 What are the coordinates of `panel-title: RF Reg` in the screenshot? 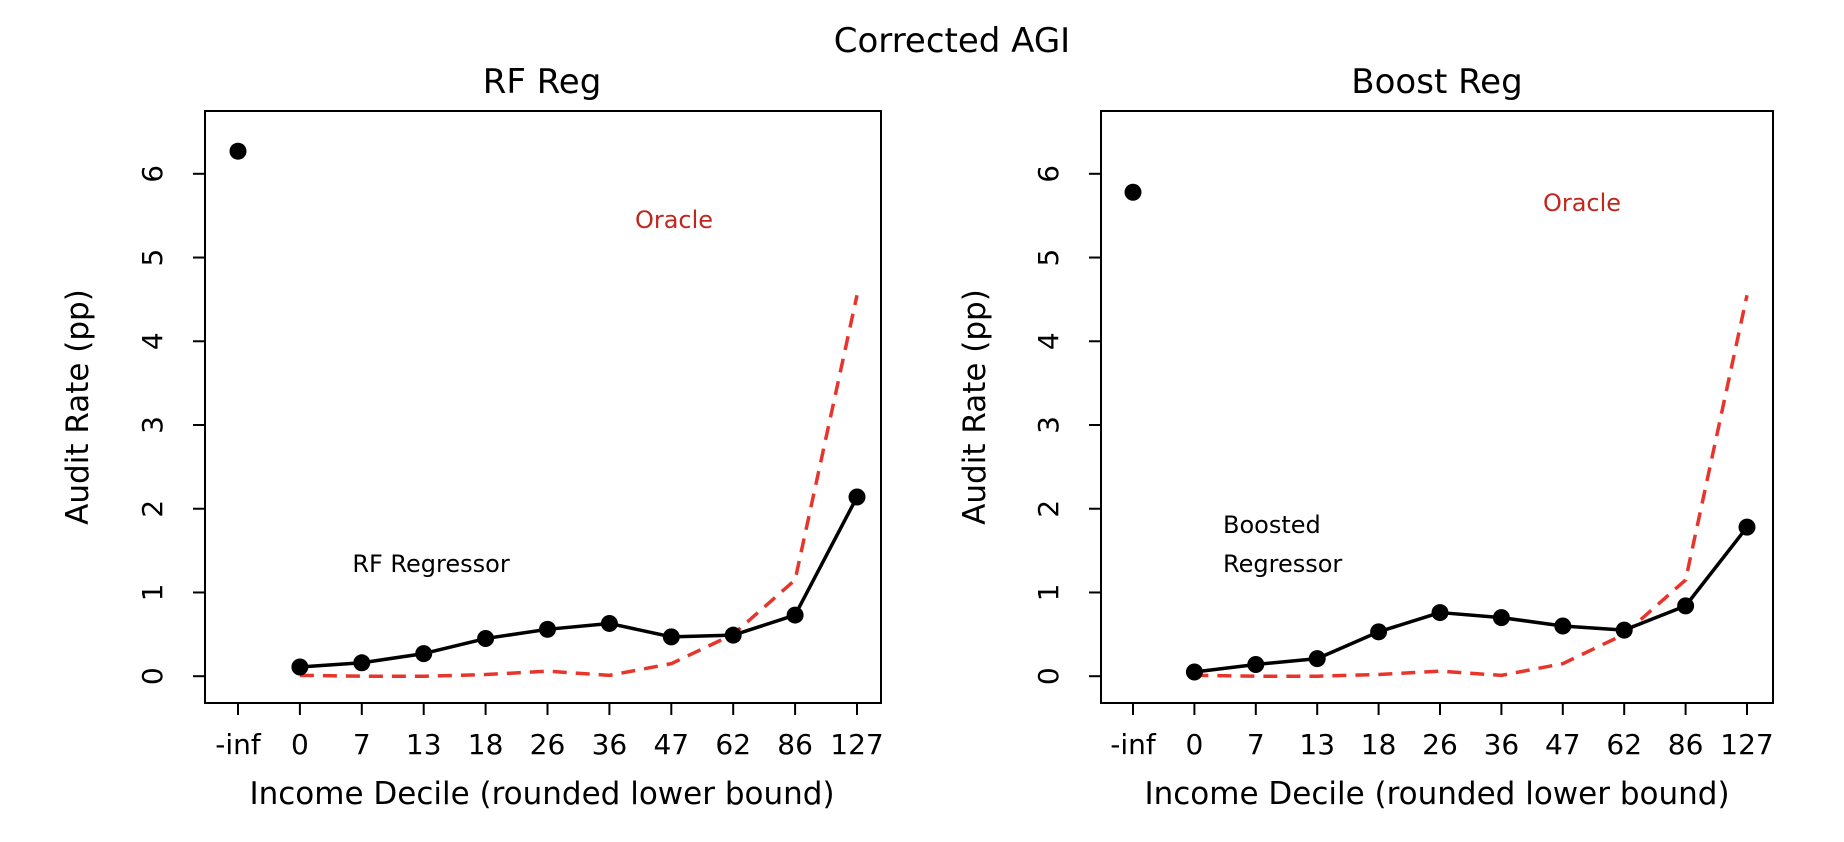 It's located at (542, 82).